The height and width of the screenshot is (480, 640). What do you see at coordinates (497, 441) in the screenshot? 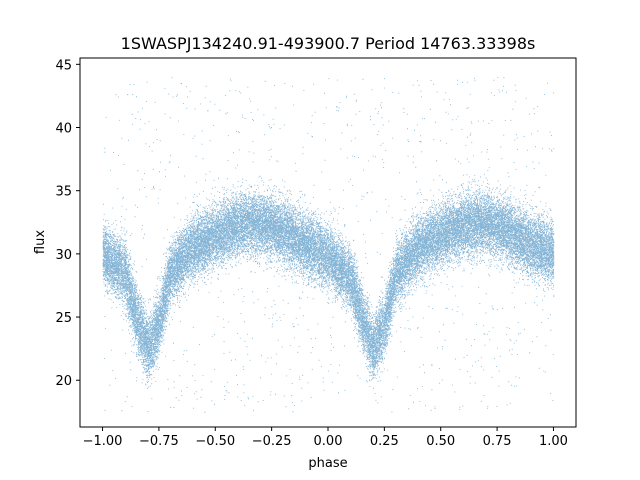
I see `x-tick-label: 0.75` at bounding box center [497, 441].